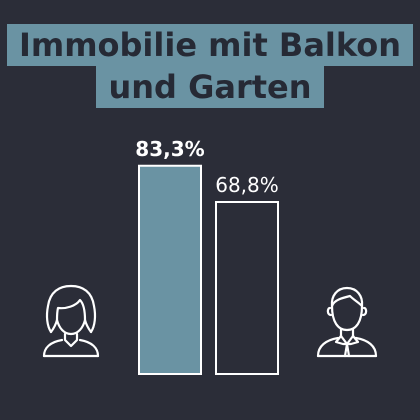  Describe the element at coordinates (210, 87) in the screenshot. I see `title-line-2: und Garten` at that location.